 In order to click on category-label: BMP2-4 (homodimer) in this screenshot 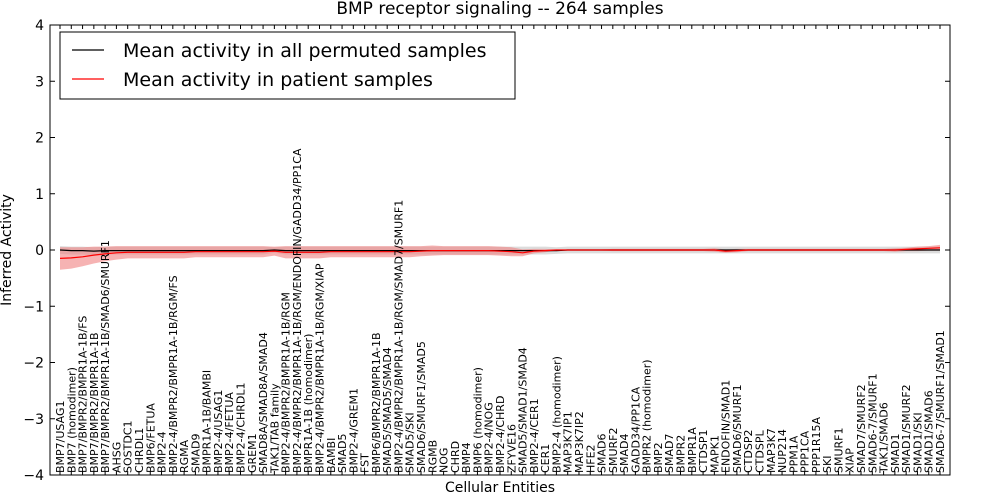, I will do `click(556, 414)`.